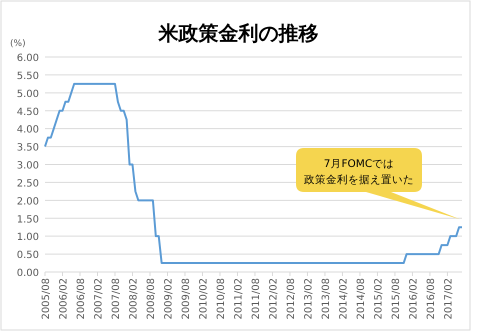  Describe the element at coordinates (359, 179) in the screenshot. I see `annotation: 政策金利を据え置いた` at that location.